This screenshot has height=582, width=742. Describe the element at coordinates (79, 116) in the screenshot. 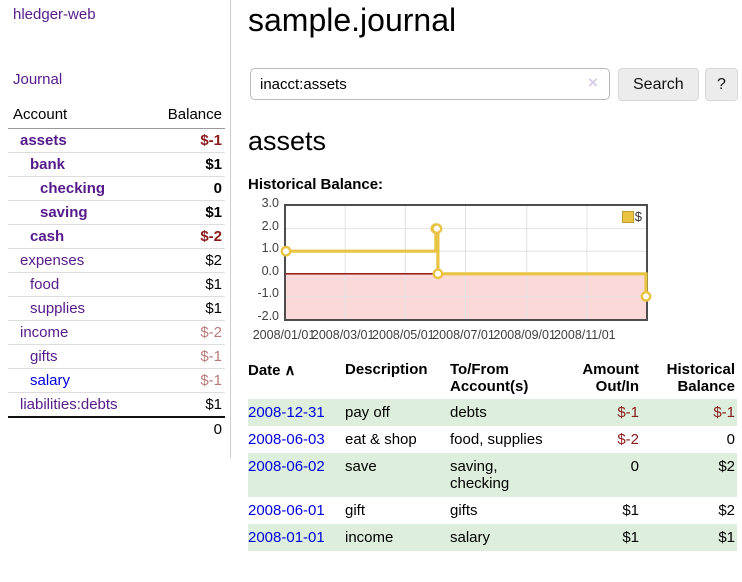

I see `accounts-header-account: Account` at that location.